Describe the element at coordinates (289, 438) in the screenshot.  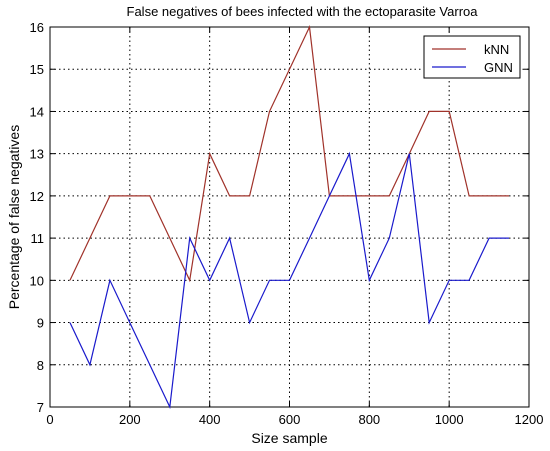
I see `x-axis-title: Size sample` at that location.